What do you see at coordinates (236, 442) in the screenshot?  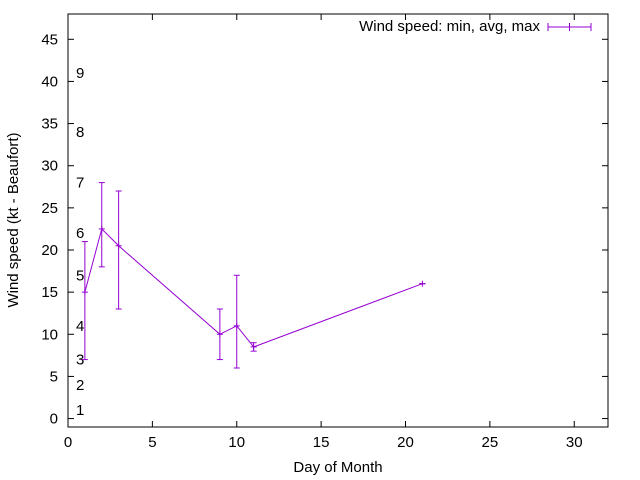 I see `x-tick-label: 10` at bounding box center [236, 442].